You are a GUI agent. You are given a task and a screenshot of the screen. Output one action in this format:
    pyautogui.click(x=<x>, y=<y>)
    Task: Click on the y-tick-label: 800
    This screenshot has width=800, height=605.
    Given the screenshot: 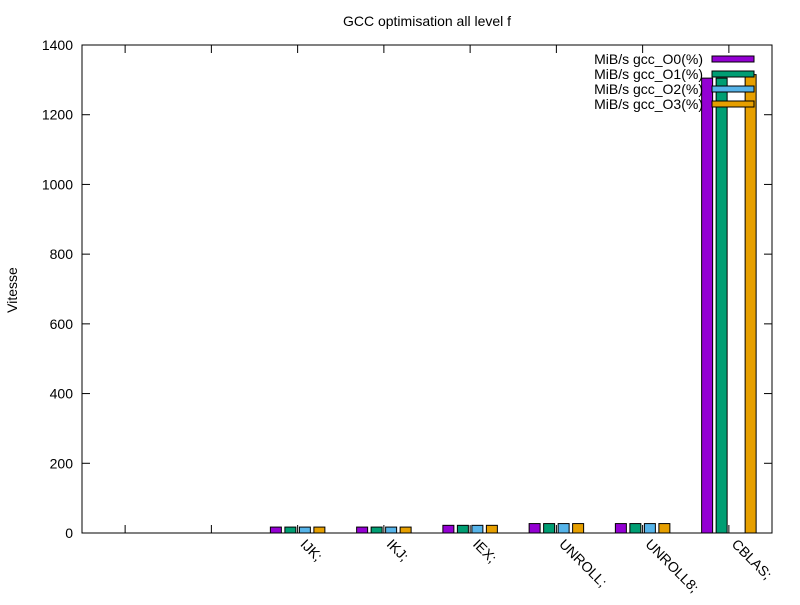 What is the action you would take?
    pyautogui.click(x=62, y=254)
    